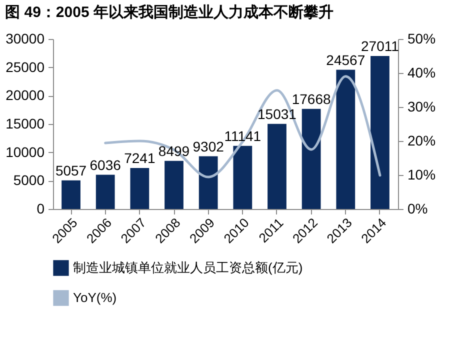  What do you see at coordinates (422, 140) in the screenshot?
I see `y2-tick-label: 20%` at bounding box center [422, 140].